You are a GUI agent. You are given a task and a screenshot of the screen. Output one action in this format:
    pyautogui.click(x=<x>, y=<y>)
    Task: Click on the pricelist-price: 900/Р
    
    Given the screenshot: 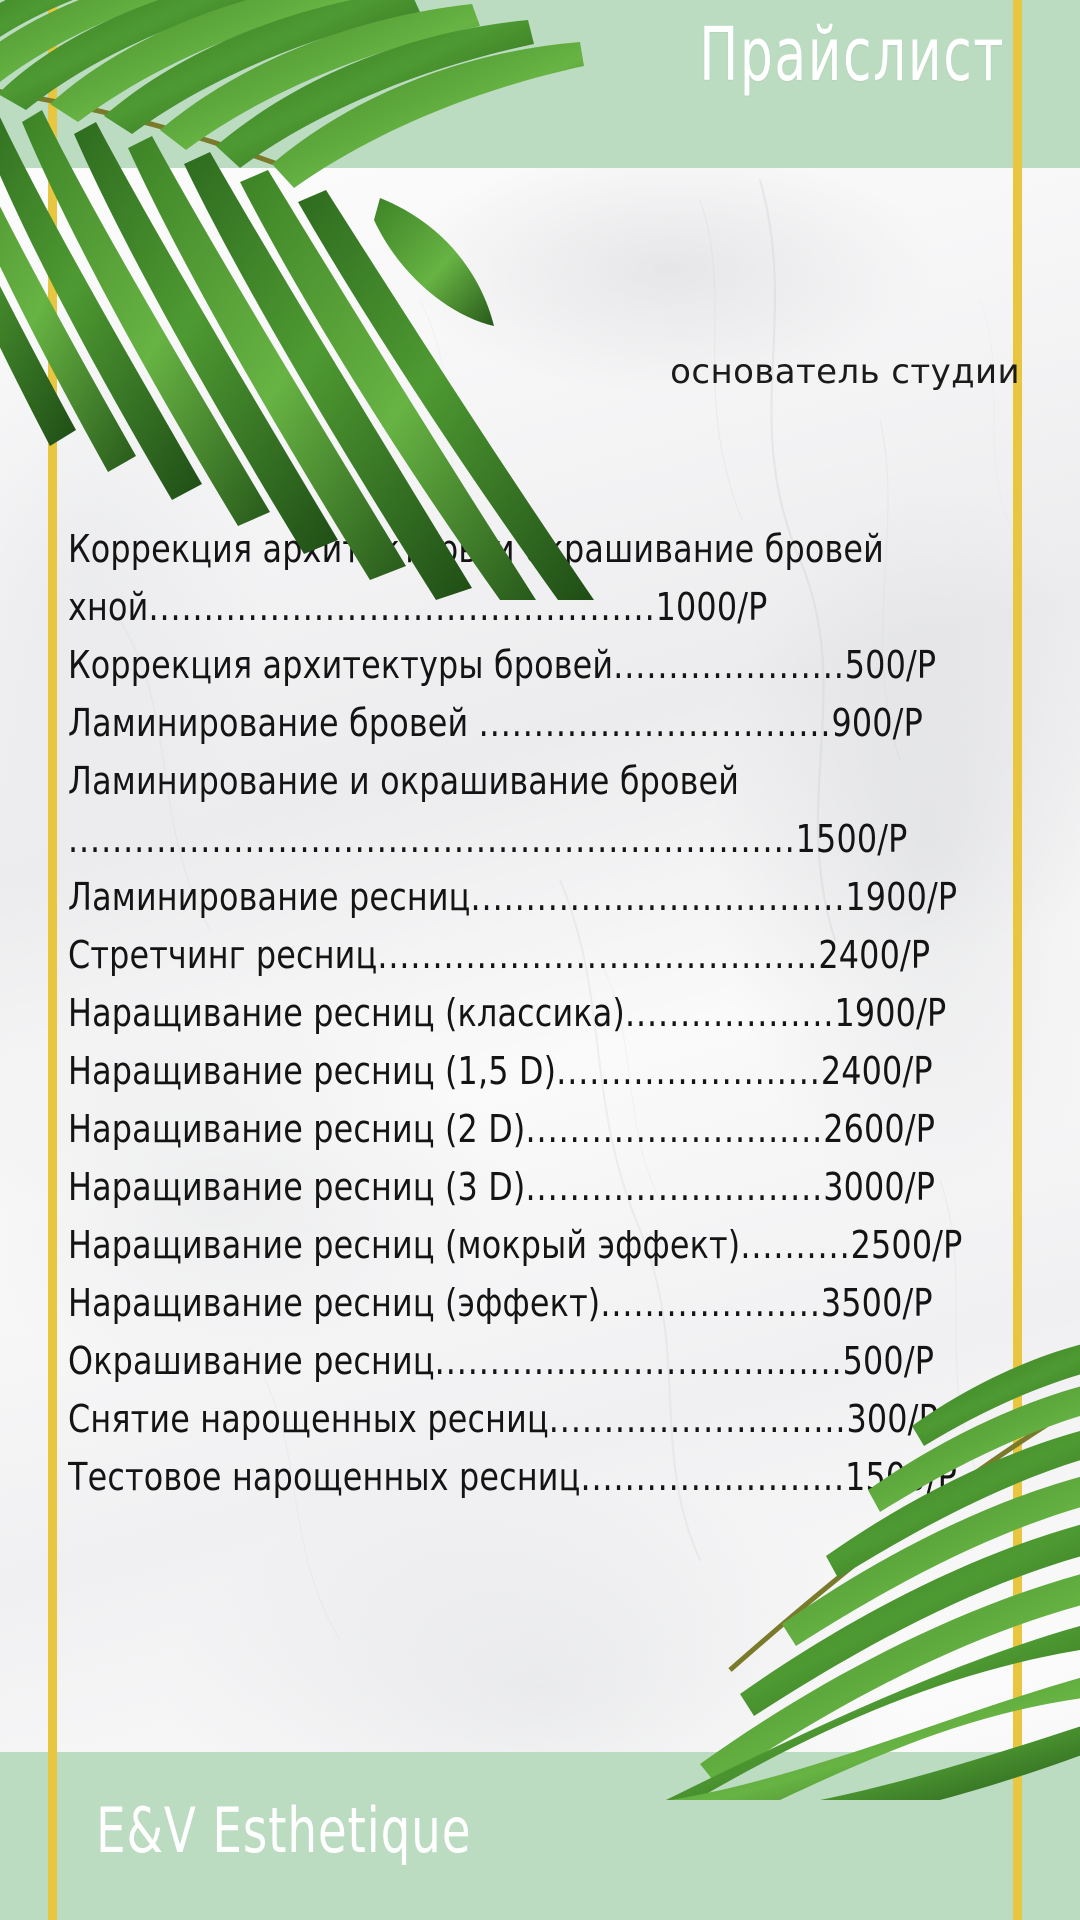 What is the action you would take?
    pyautogui.click(x=877, y=723)
    